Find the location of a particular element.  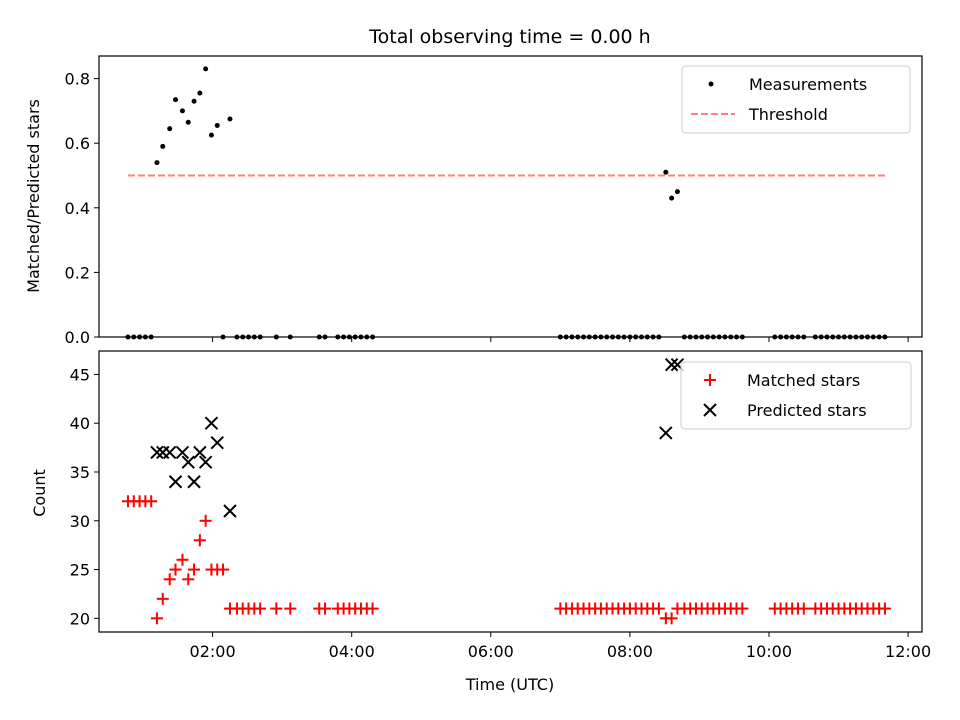

legend-matched-label: Matched stars is located at coordinates (803, 380).